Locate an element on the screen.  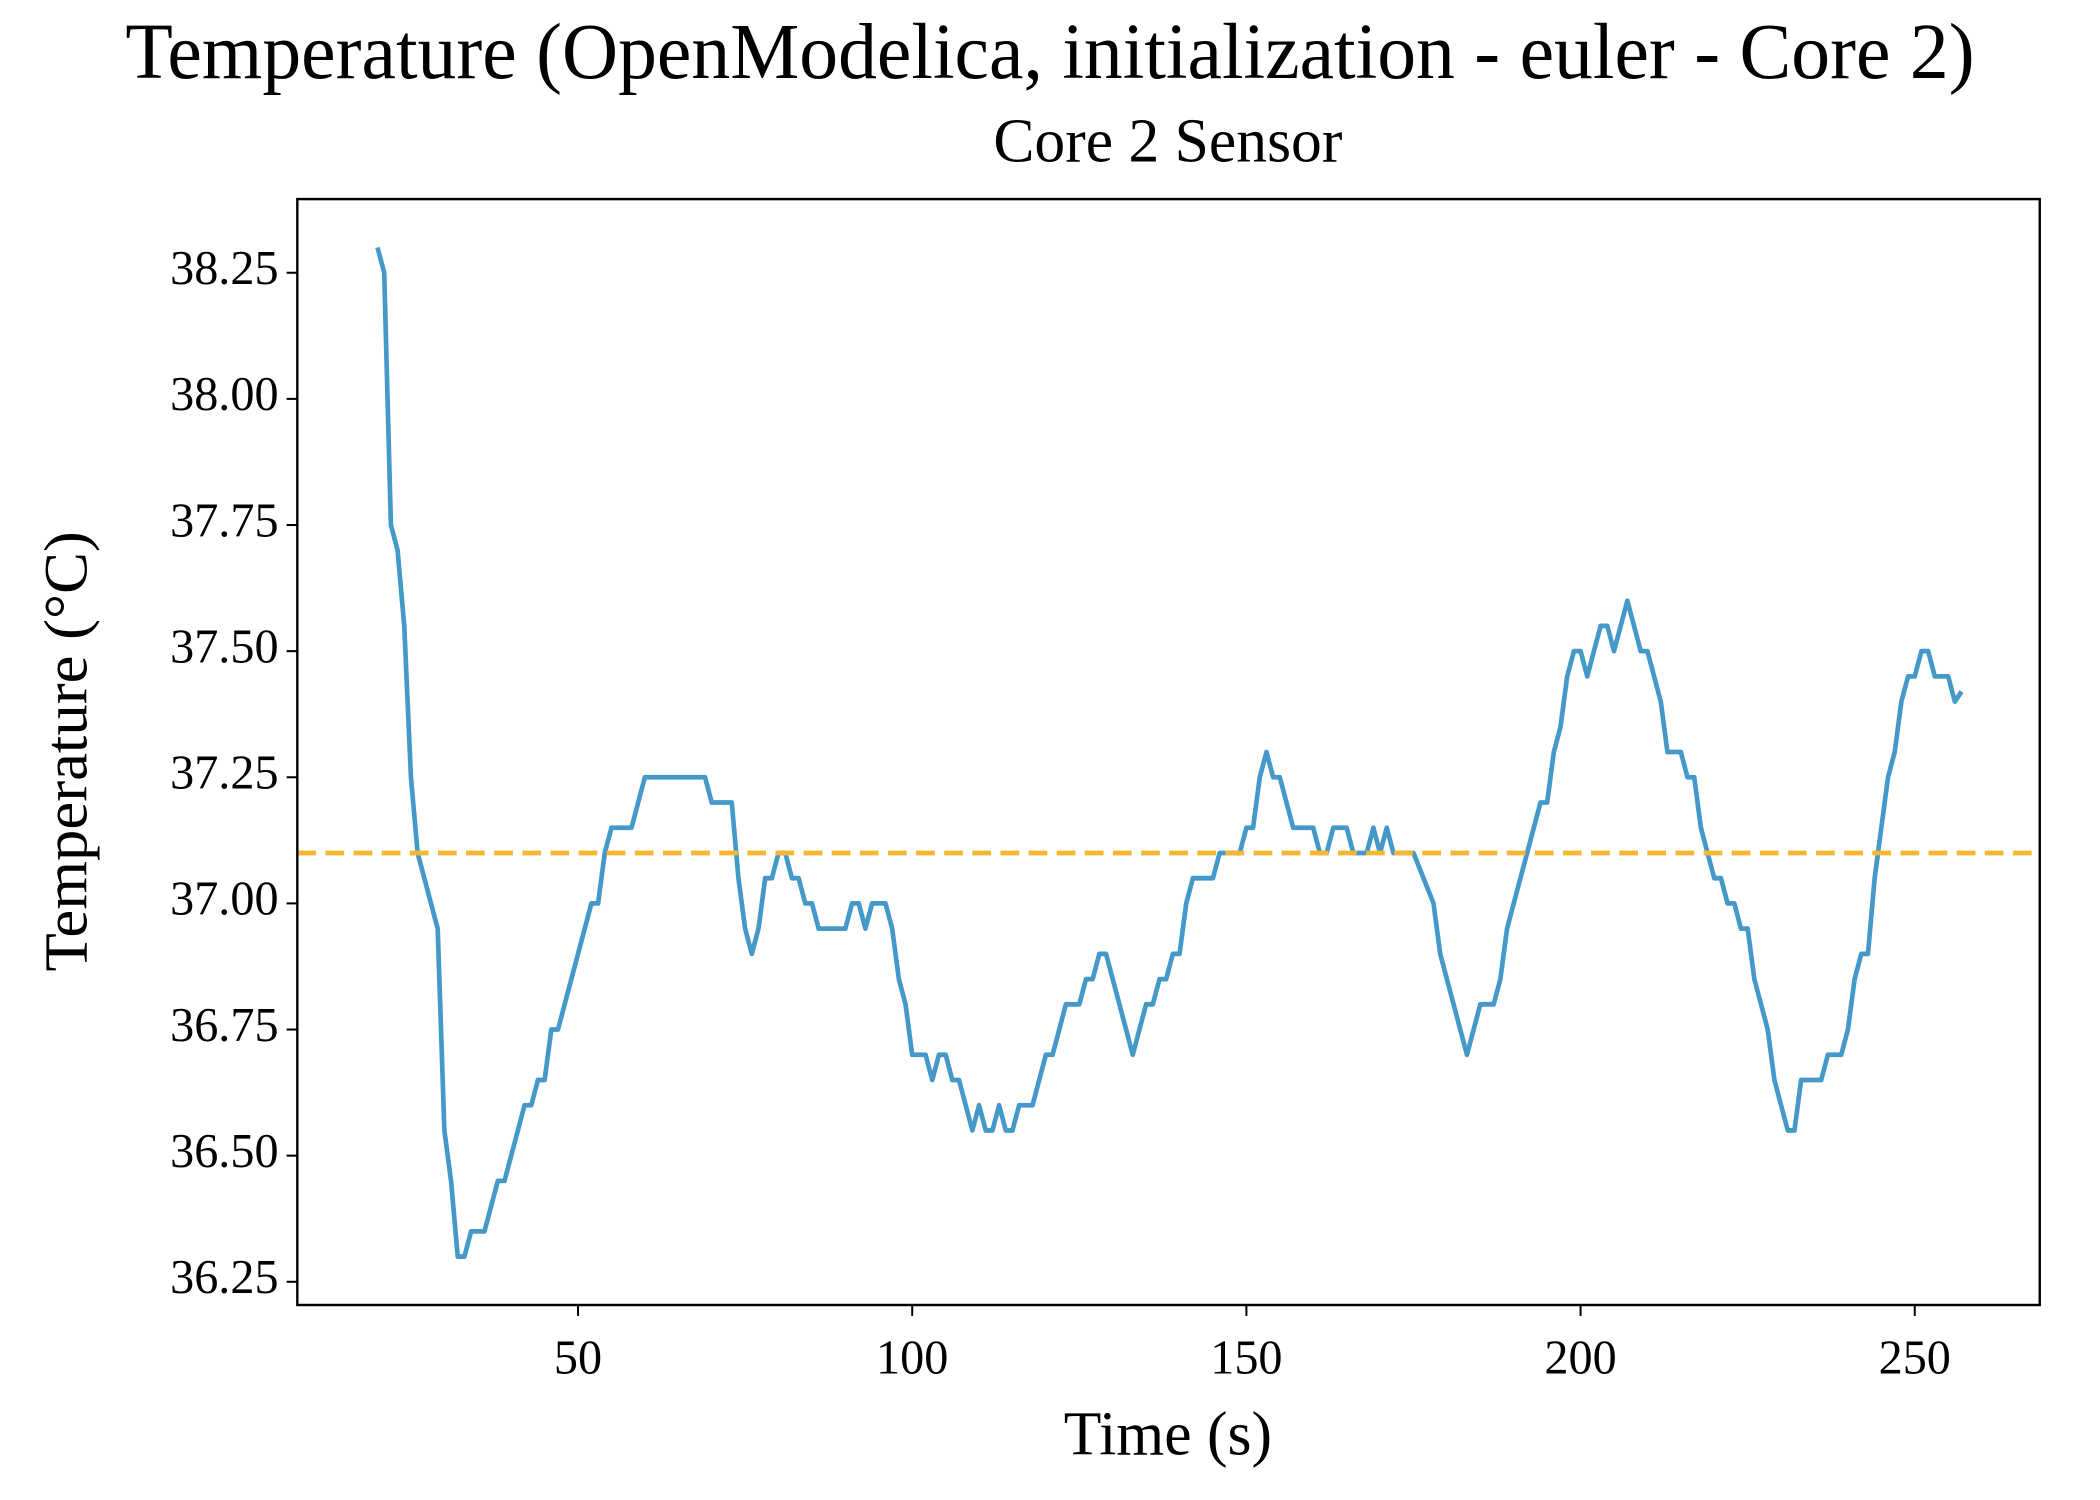
chart-subtitle: Core 2 Sensor is located at coordinates (1167, 141).